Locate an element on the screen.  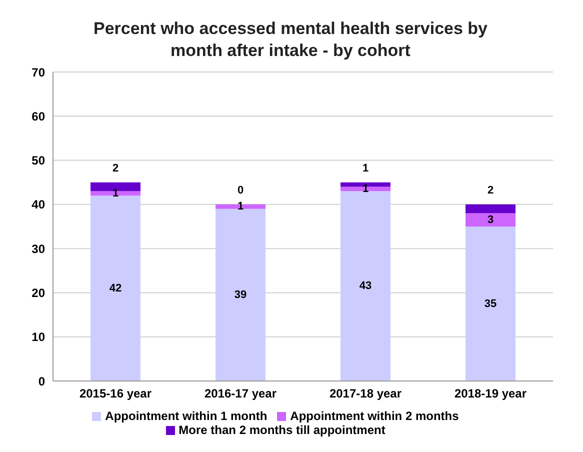
y-tick-label: 50 is located at coordinates (39, 161).